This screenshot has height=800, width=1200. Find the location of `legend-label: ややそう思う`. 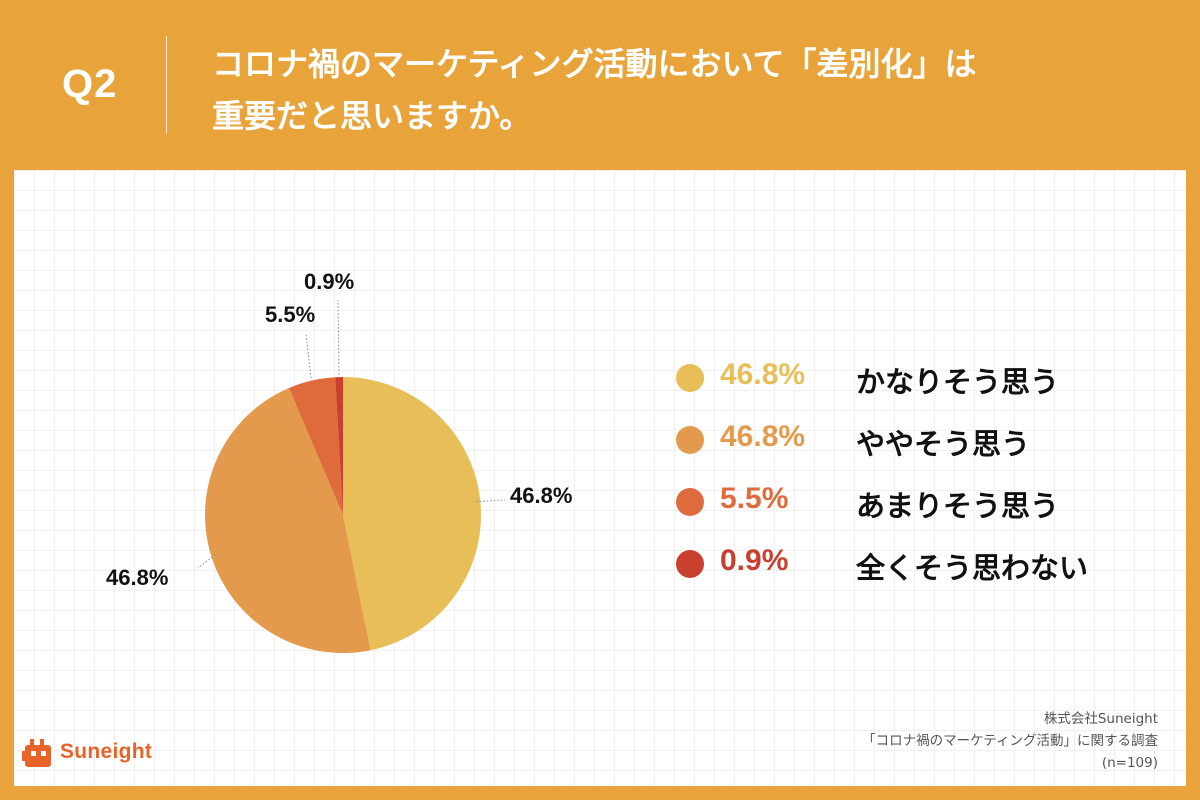

legend-label: ややそう思う is located at coordinates (943, 444).